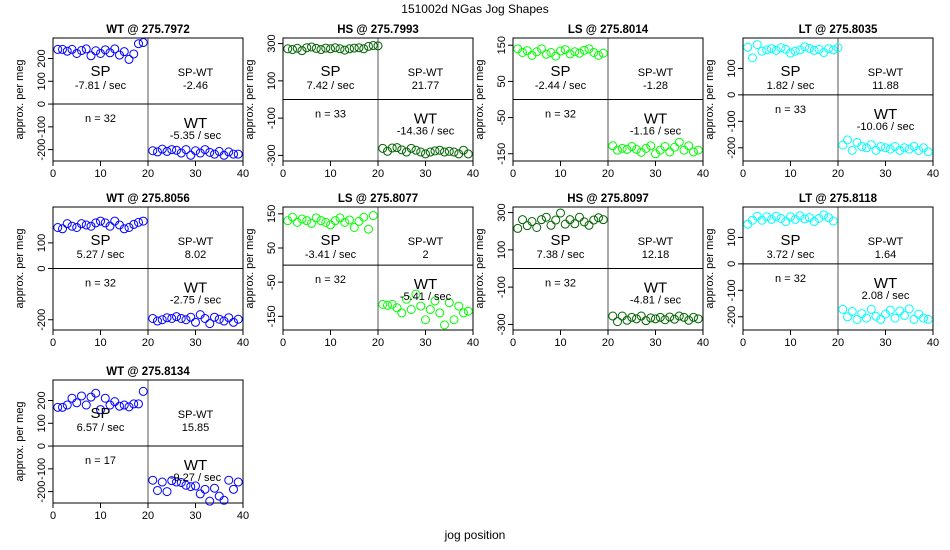  What do you see at coordinates (42, 268) in the screenshot?
I see `y-tick-label: 0` at bounding box center [42, 268].